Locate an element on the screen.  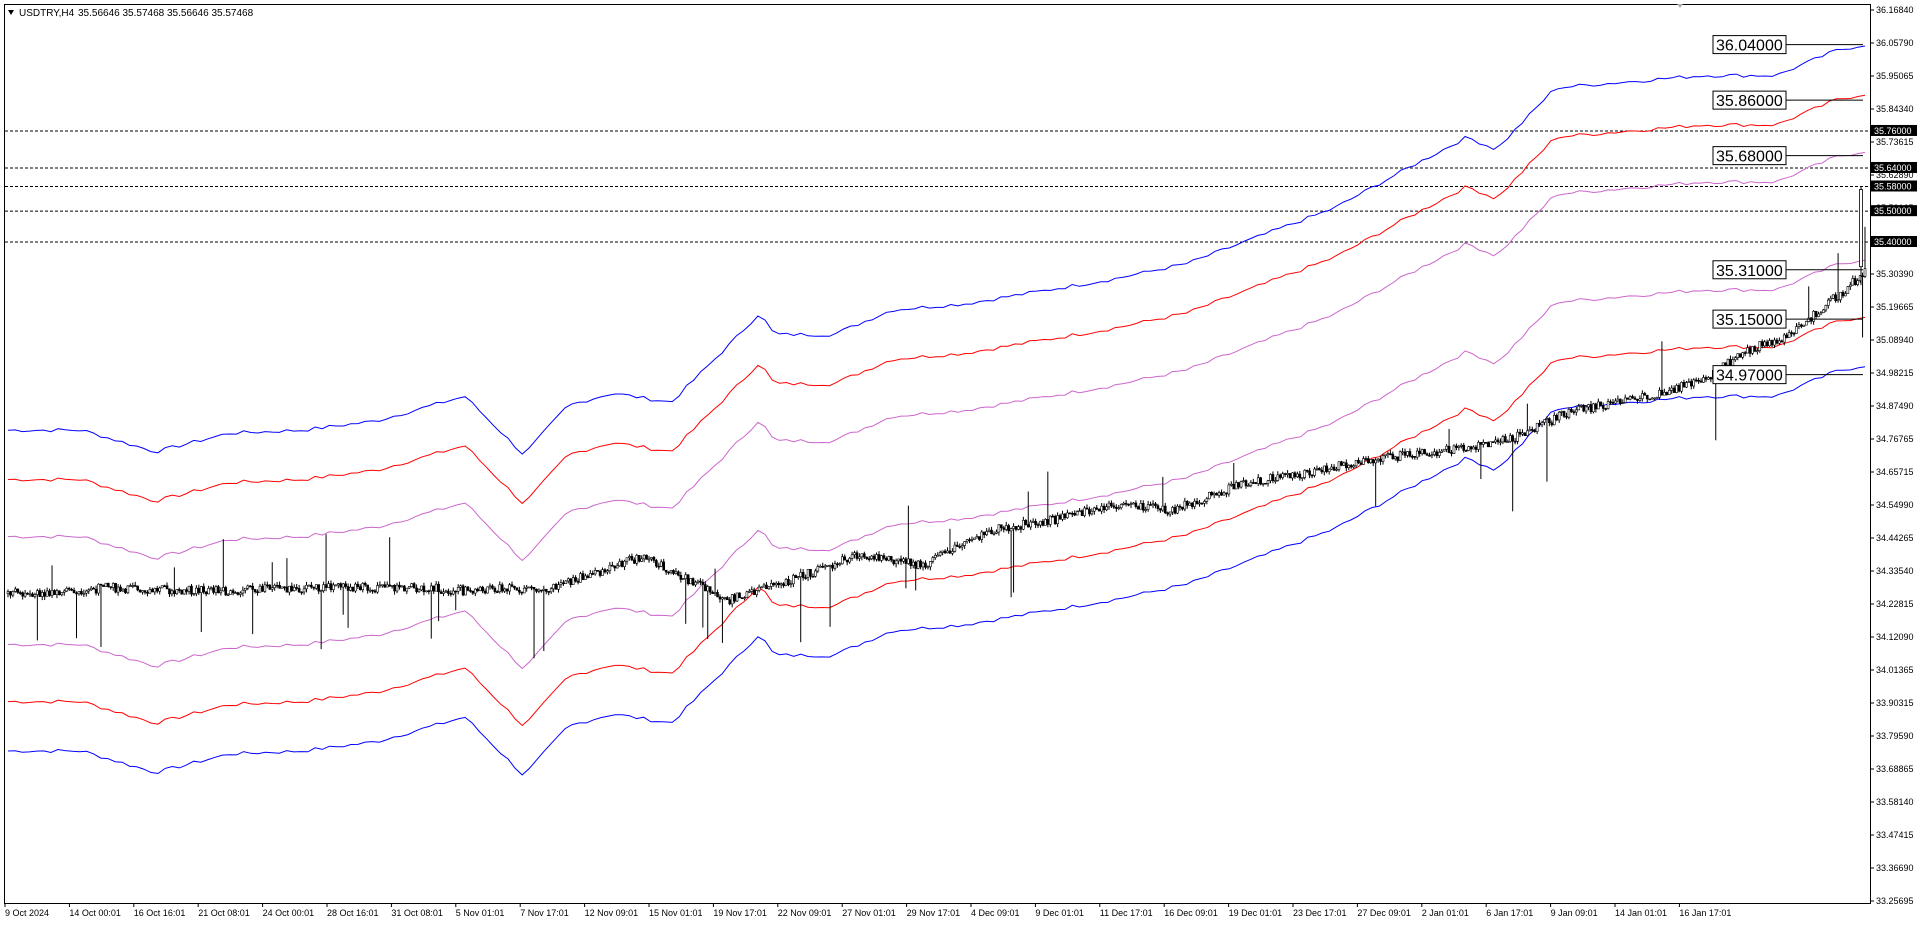
band-level-box is located at coordinates (1749, 45).